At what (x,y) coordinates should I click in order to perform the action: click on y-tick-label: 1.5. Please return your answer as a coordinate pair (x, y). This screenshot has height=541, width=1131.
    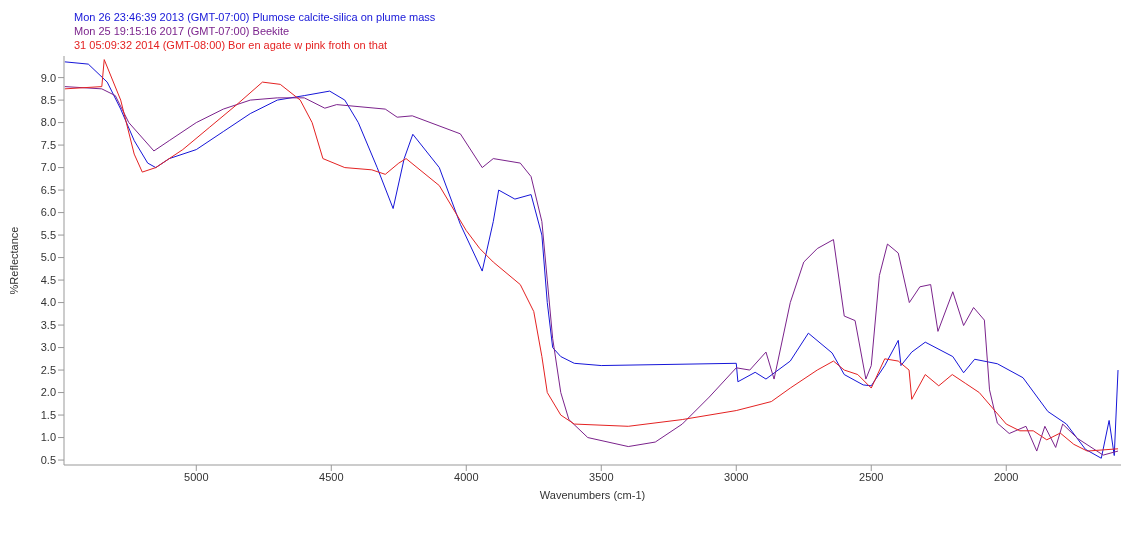
    Looking at the image, I should click on (48, 414).